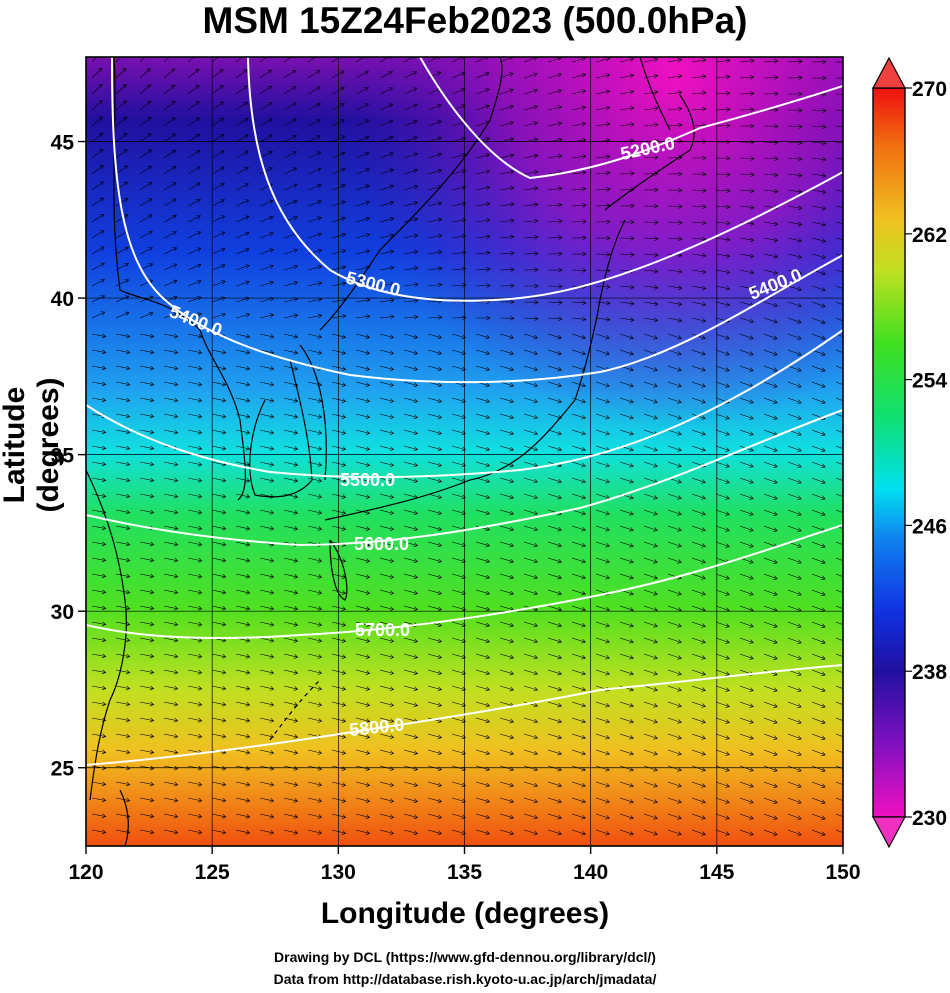 The width and height of the screenshot is (950, 993). Describe the element at coordinates (63, 456) in the screenshot. I see `y-tick-label: 35` at that location.